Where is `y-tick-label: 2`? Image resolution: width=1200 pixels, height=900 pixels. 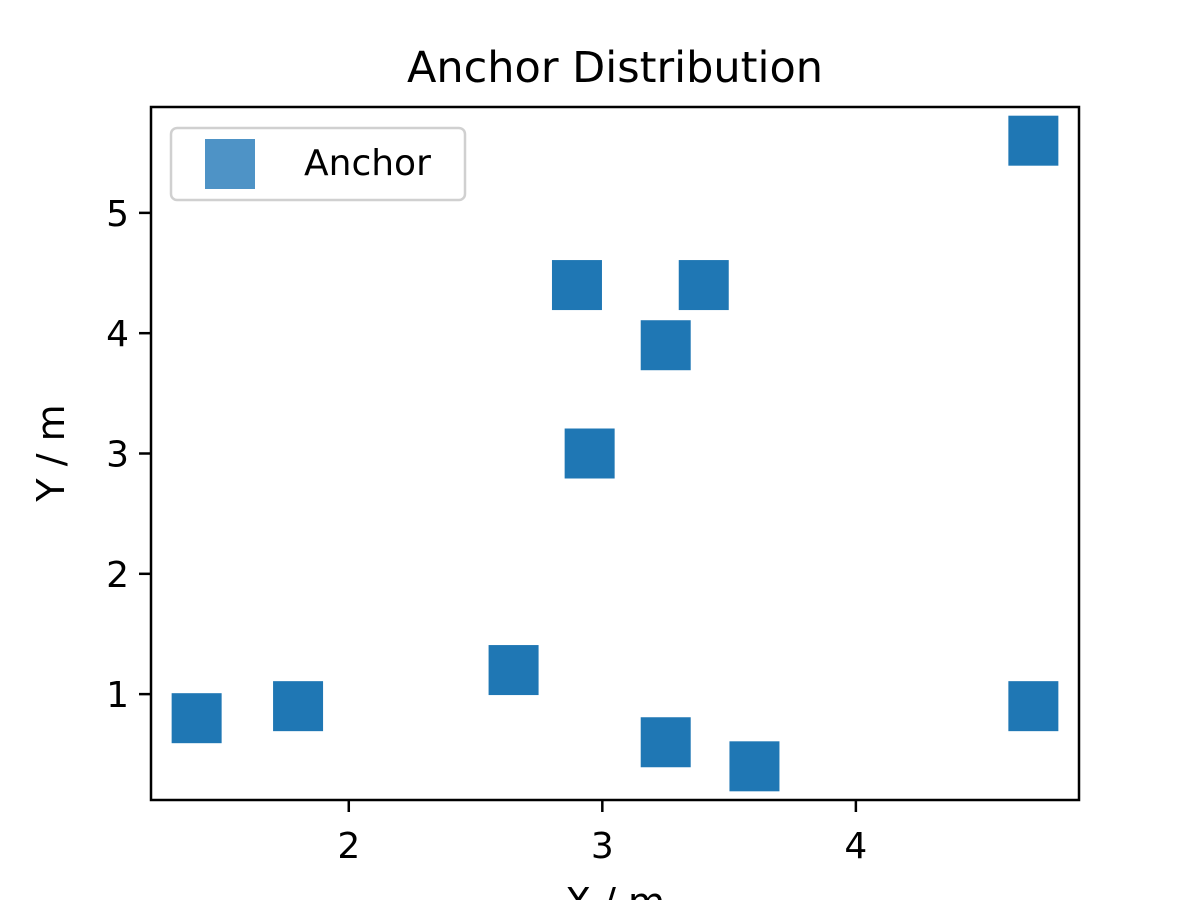
y-tick-label: 2 is located at coordinates (117, 575).